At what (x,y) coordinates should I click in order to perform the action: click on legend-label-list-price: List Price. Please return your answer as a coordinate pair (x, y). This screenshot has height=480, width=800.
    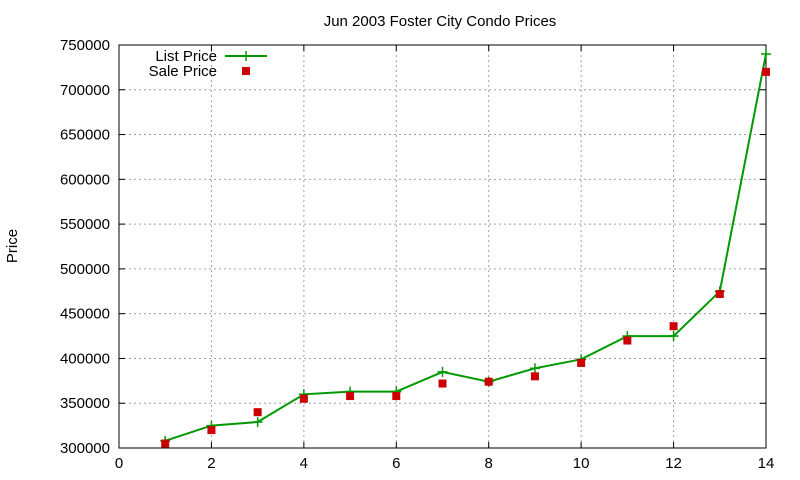
    Looking at the image, I should click on (186, 56).